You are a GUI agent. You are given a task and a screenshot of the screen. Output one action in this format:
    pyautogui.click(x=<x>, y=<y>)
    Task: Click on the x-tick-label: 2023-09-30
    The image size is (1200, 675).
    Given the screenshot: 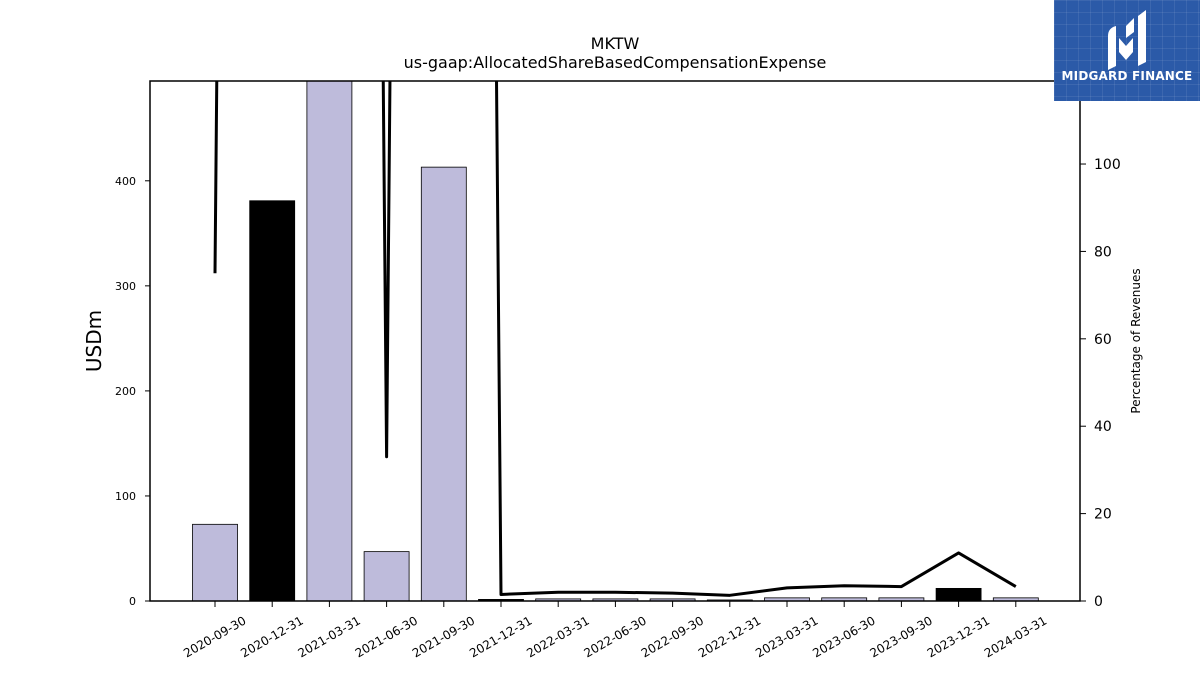 What is the action you would take?
    pyautogui.click(x=900, y=636)
    